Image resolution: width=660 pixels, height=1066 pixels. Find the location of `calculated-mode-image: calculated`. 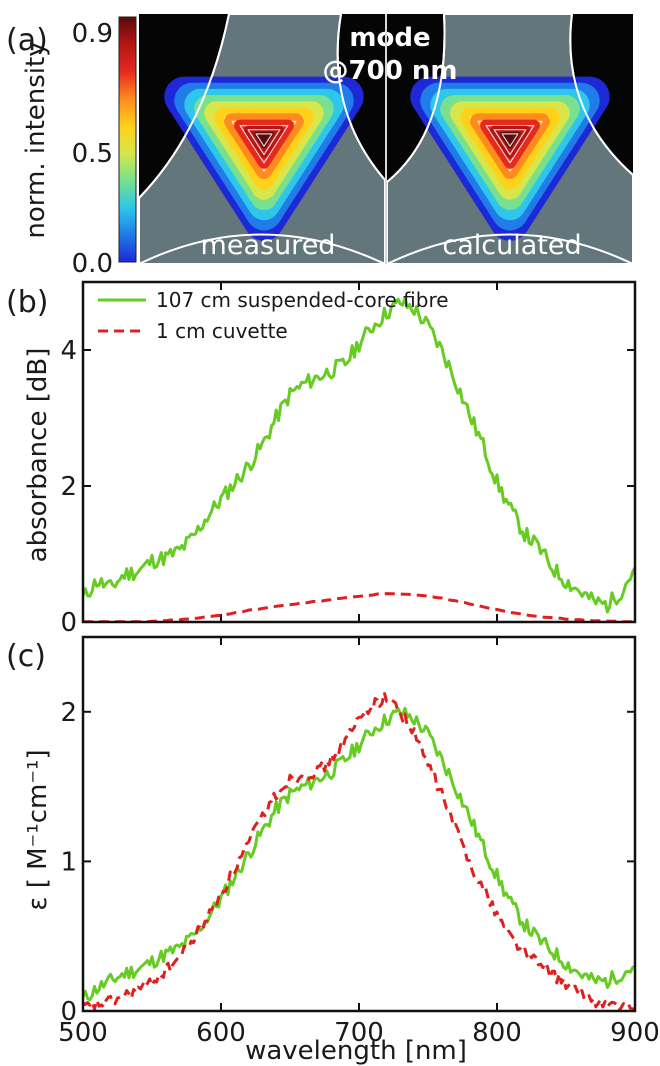

calculated-mode-image: calculated is located at coordinates (510, 139).